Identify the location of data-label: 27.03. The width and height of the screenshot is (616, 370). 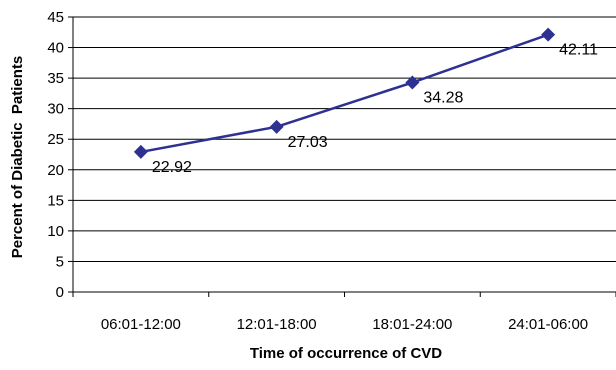
(308, 142).